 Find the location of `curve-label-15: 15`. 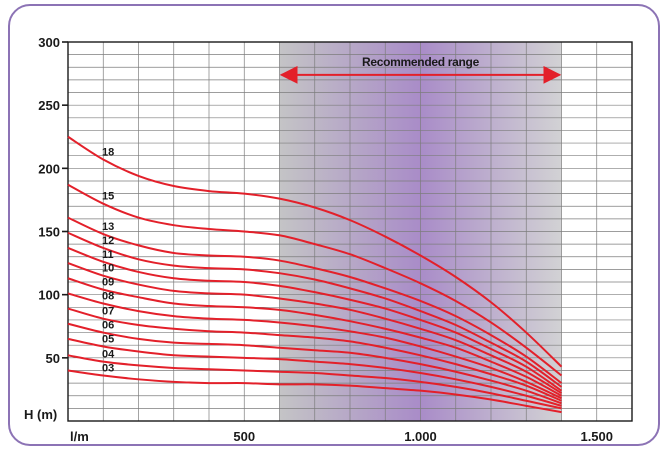

curve-label-15: 15 is located at coordinates (108, 197).